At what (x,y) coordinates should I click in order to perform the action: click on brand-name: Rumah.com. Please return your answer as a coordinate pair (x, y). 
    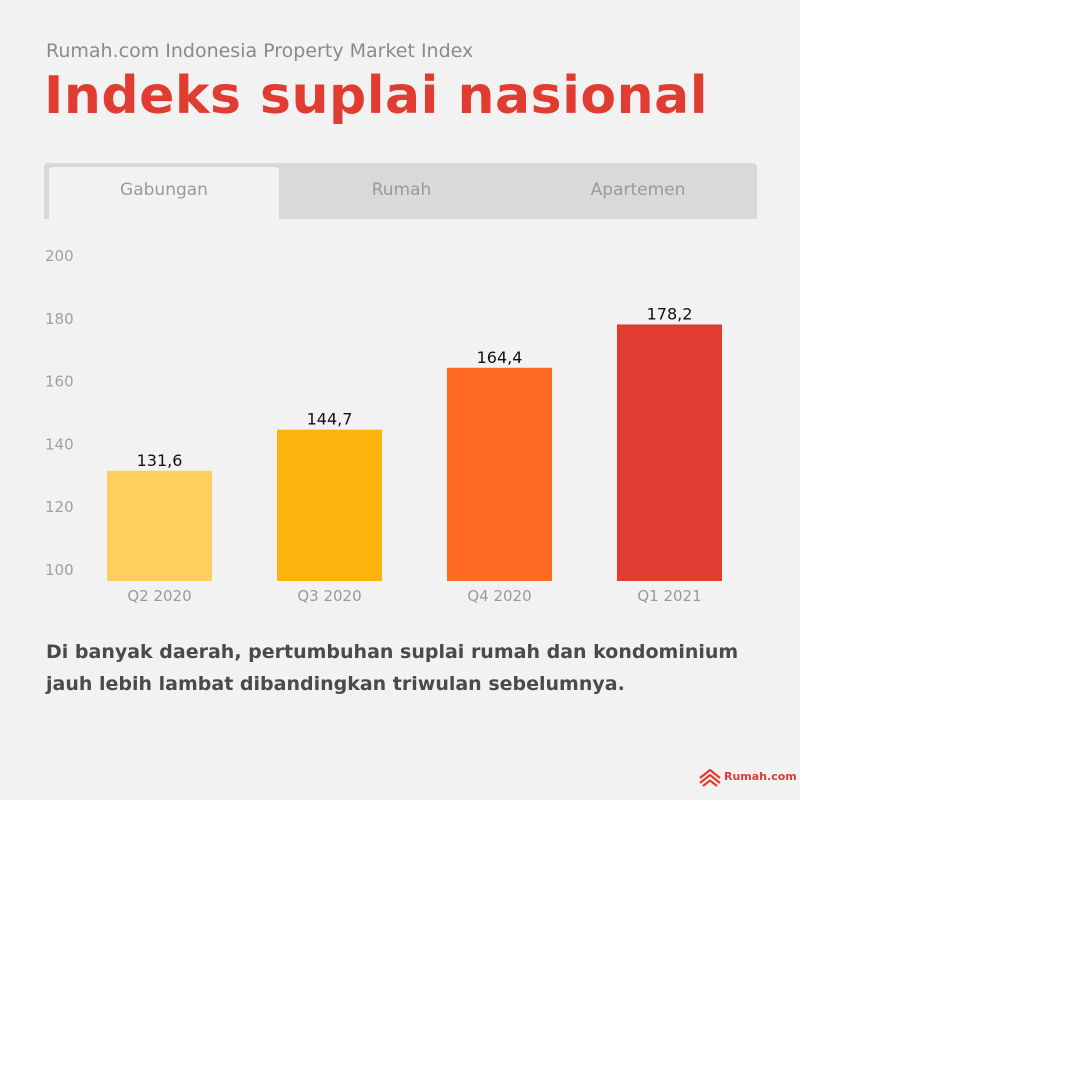
    Looking at the image, I should click on (760, 776).